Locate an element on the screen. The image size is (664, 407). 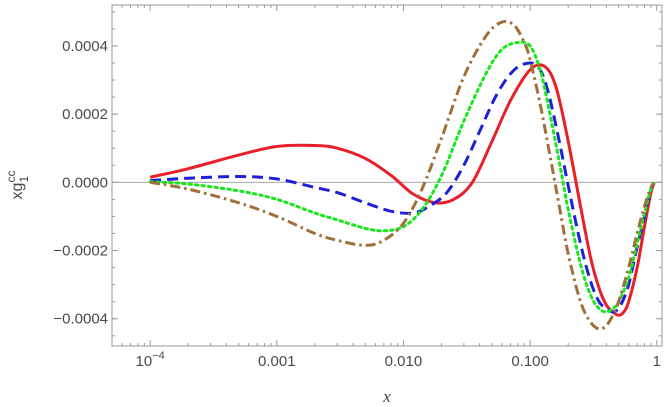
x-tick-label-main: 10 is located at coordinates (144, 361).